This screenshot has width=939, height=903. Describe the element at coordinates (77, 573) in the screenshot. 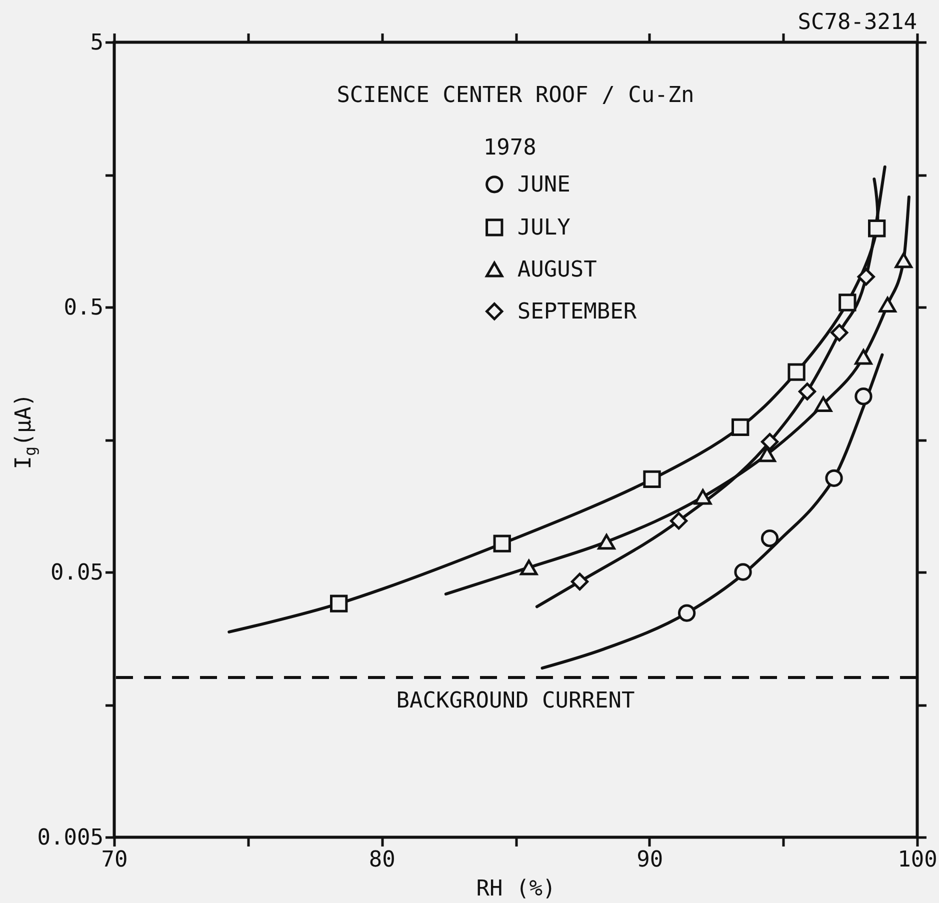

I see `y-tick-label: 0.05` at that location.